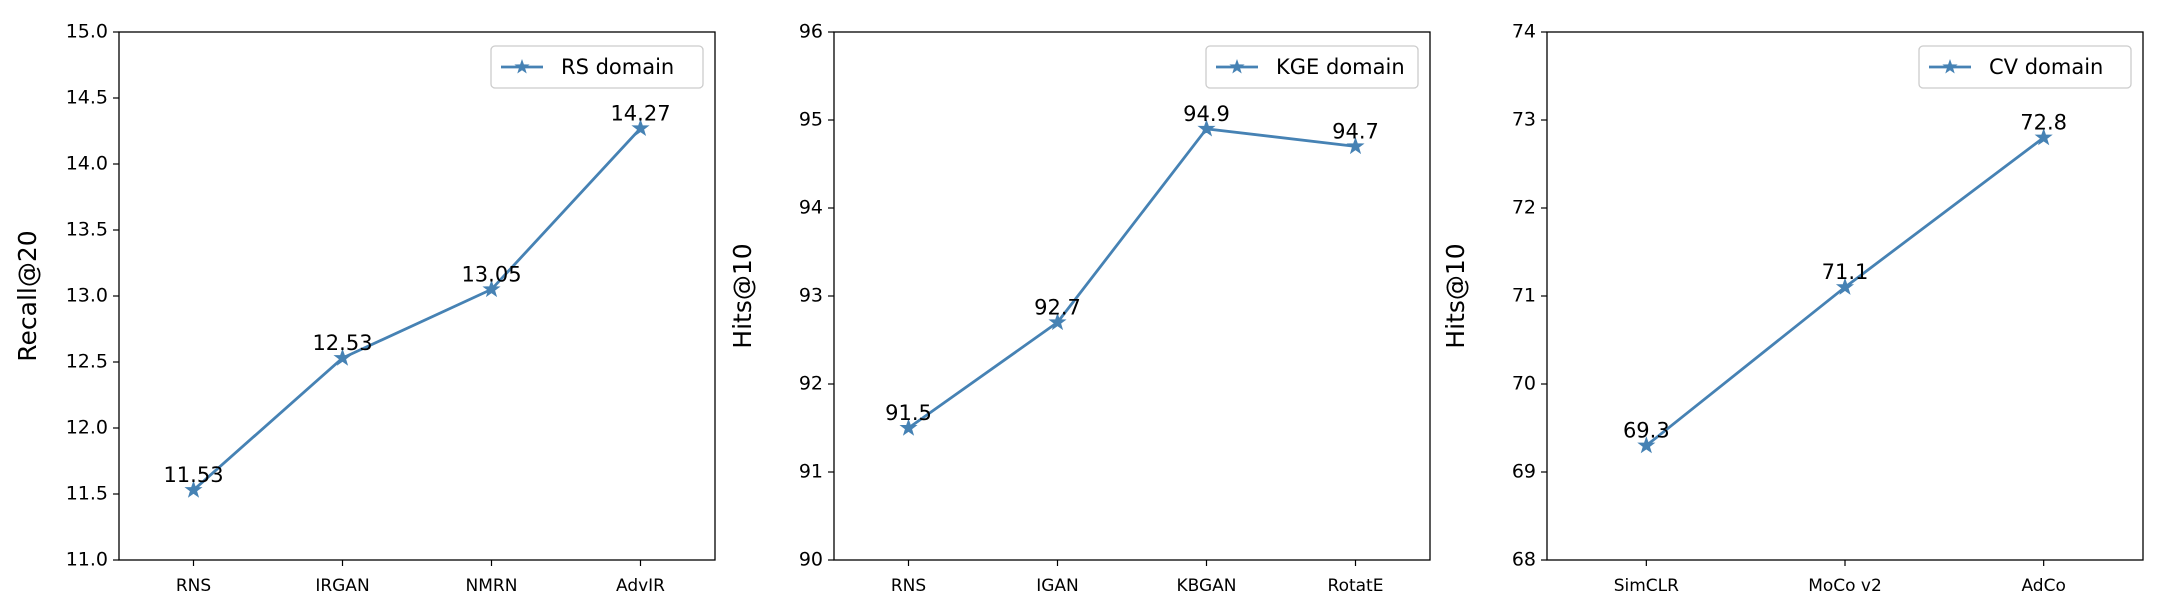 The image size is (2164, 604). What do you see at coordinates (87, 32) in the screenshot?
I see `y-tick-label: 15.0` at bounding box center [87, 32].